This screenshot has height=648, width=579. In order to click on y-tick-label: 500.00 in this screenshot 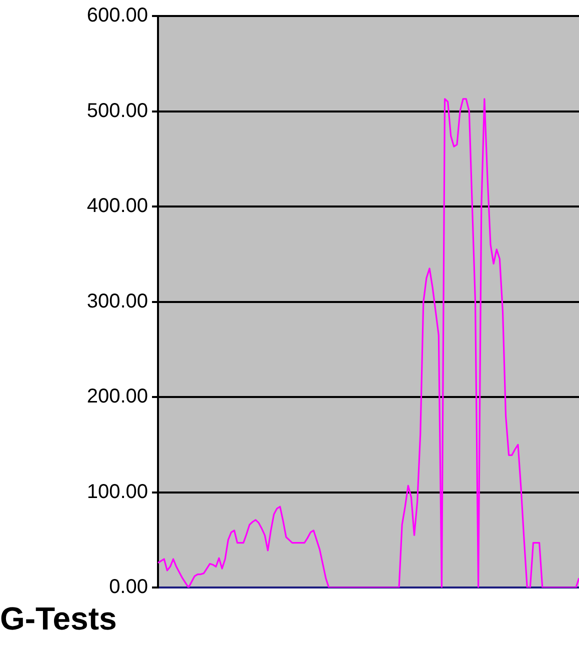, I will do `click(117, 111)`.